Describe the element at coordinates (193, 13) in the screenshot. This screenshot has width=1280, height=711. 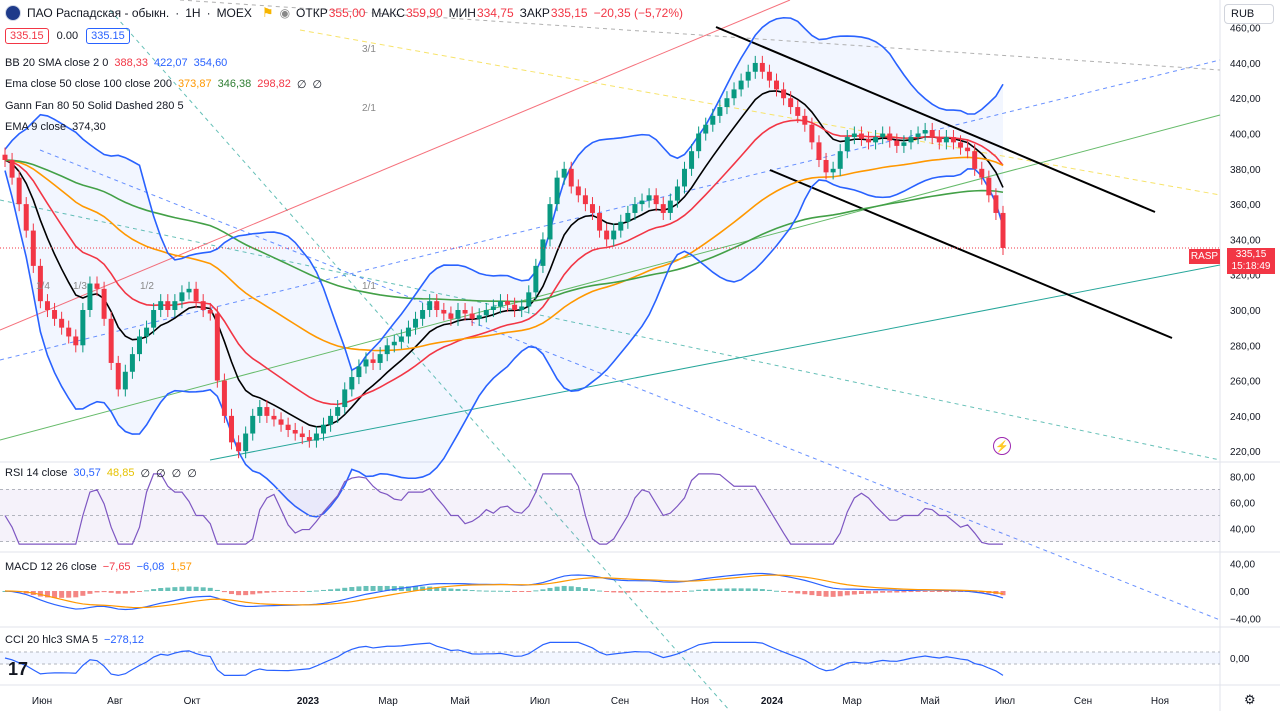
I see `interval: 1Н` at that location.